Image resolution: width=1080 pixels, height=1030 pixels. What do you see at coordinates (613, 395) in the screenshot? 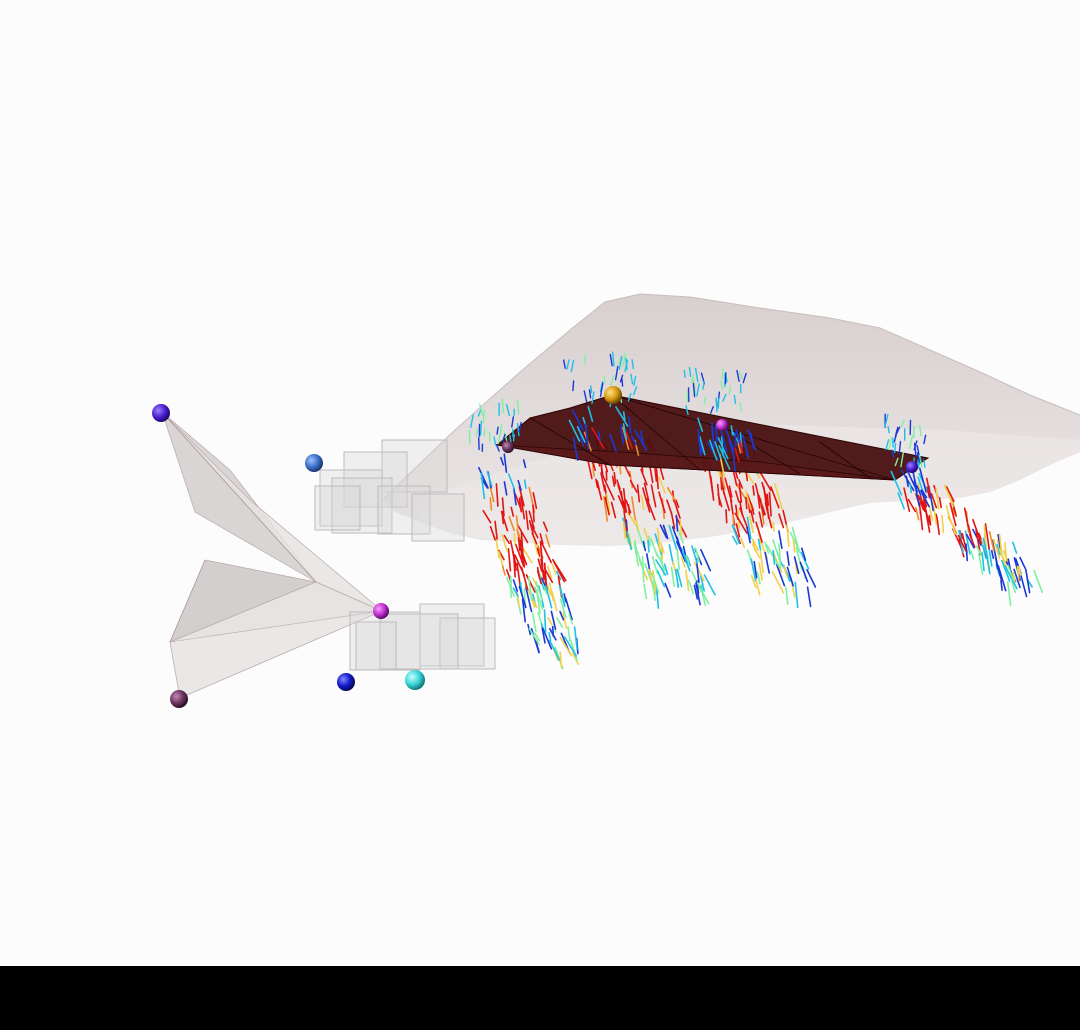
I see `marker-amber` at bounding box center [613, 395].